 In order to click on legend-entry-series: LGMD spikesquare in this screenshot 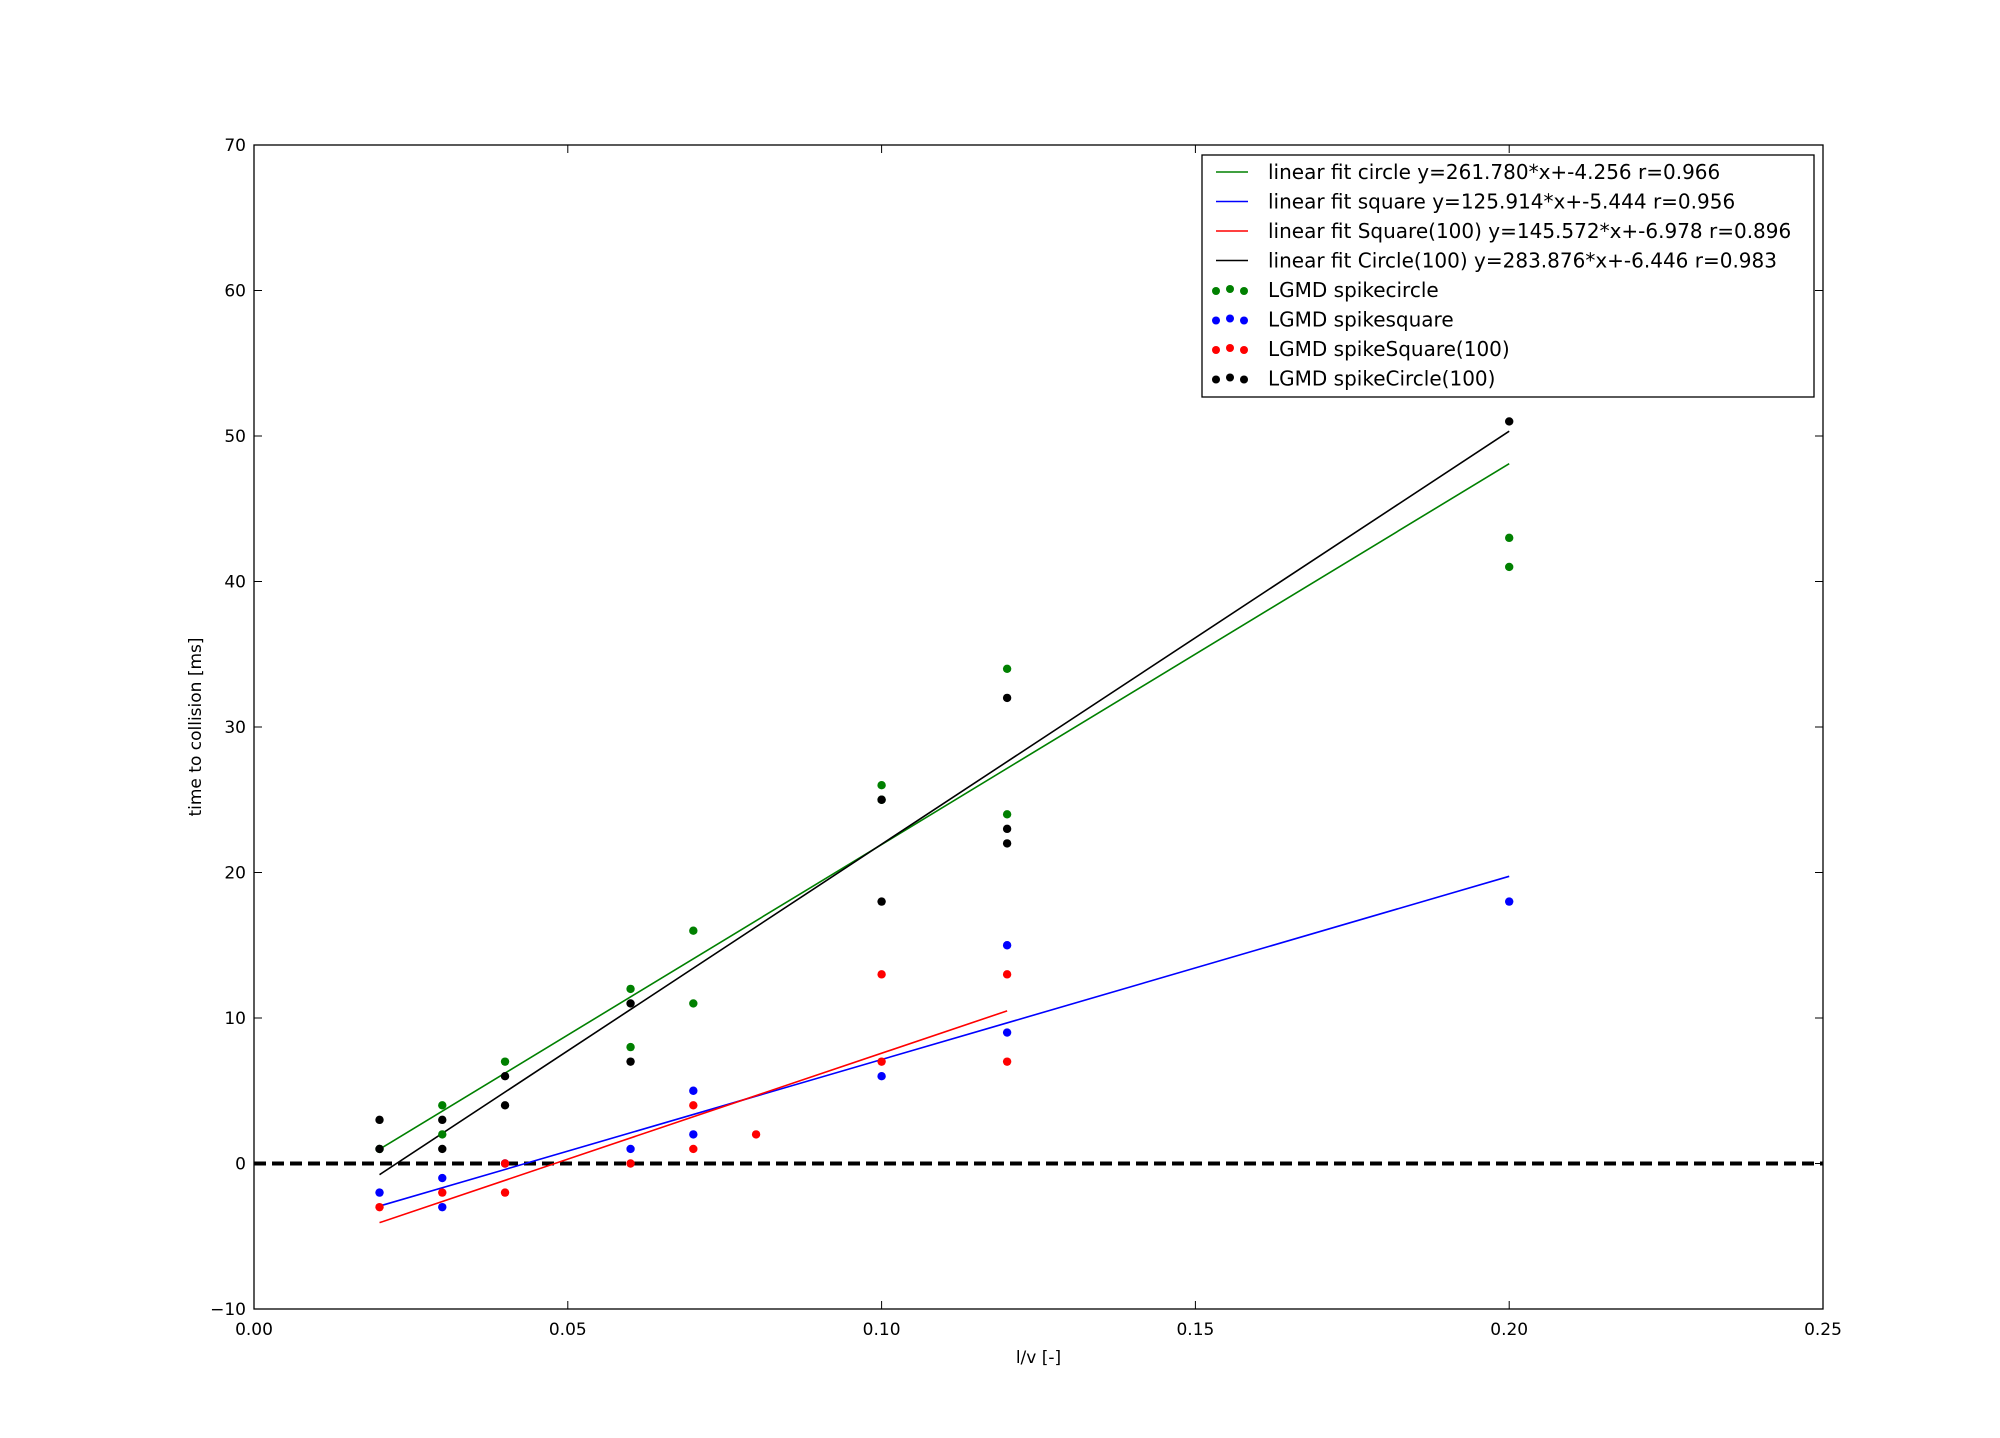, I will do `click(1361, 320)`.